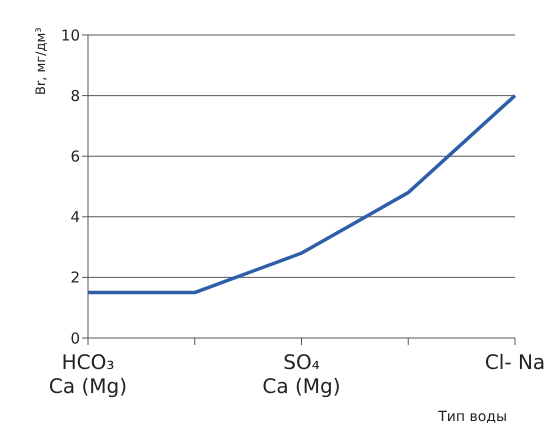 Image resolution: width=553 pixels, height=429 pixels. I want to click on x-tick-label: HCO₃ Ca (Mg), so click(88, 374).